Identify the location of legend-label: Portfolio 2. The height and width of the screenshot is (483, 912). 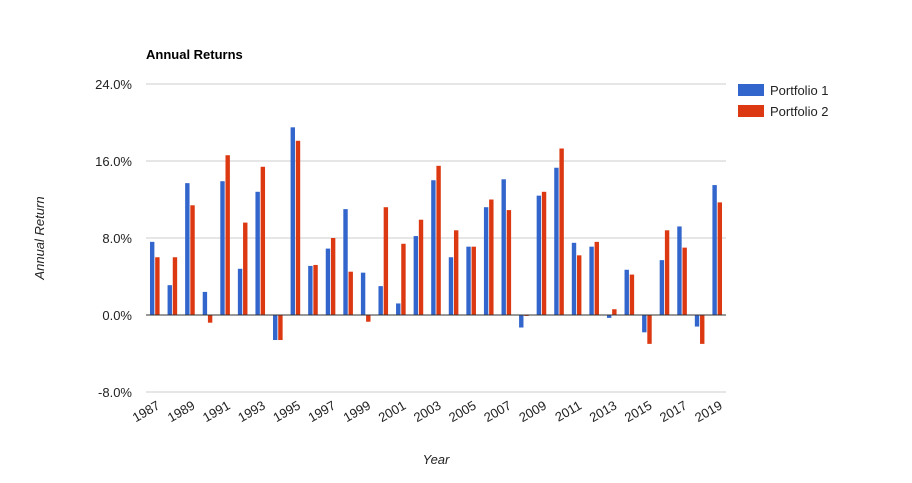
(799, 111).